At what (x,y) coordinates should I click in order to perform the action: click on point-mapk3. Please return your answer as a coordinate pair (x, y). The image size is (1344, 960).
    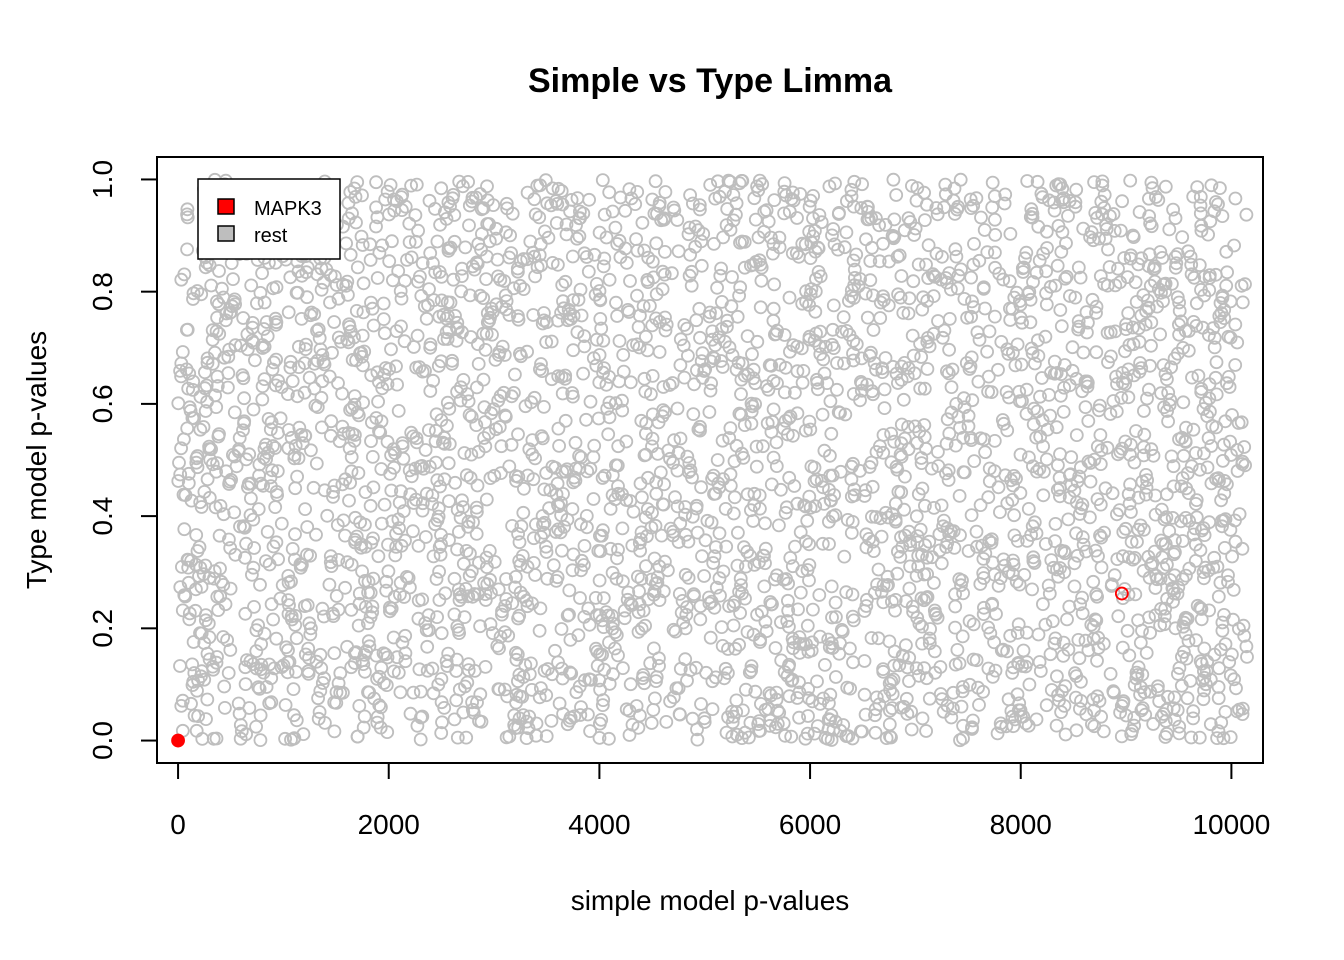
    Looking at the image, I should click on (1121, 593).